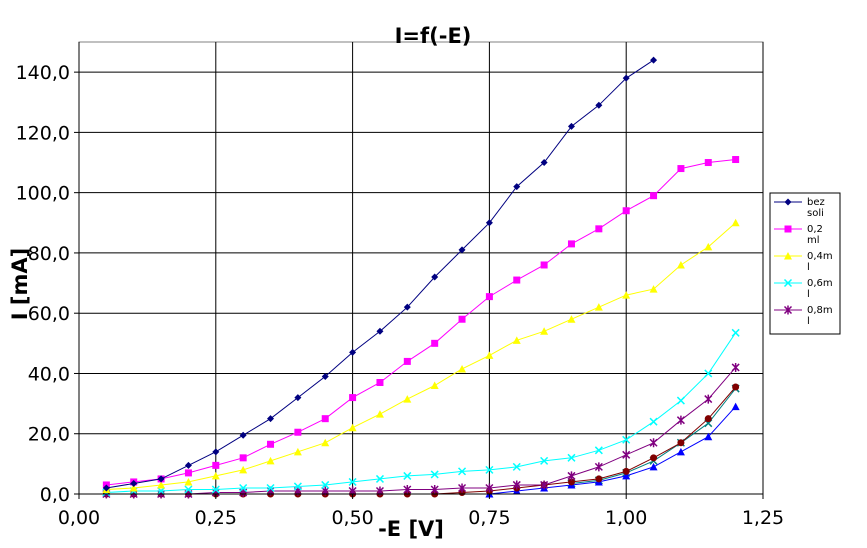 Image resolution: width=867 pixels, height=548 pixels. Describe the element at coordinates (815, 213) in the screenshot. I see `legend-label: soli` at that location.